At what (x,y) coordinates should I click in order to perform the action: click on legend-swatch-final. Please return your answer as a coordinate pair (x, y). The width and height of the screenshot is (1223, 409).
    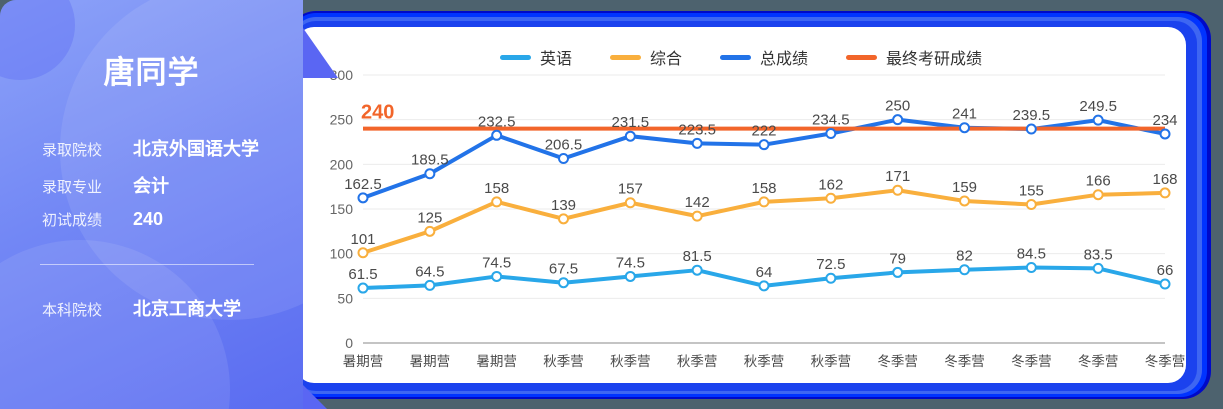
    Looking at the image, I should click on (862, 57).